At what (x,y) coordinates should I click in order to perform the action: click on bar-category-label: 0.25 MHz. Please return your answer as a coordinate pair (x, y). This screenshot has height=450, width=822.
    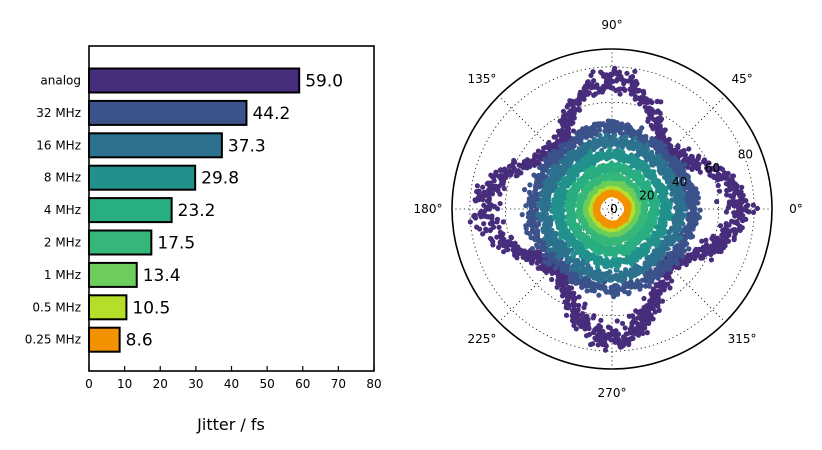
    Looking at the image, I should click on (53, 340).